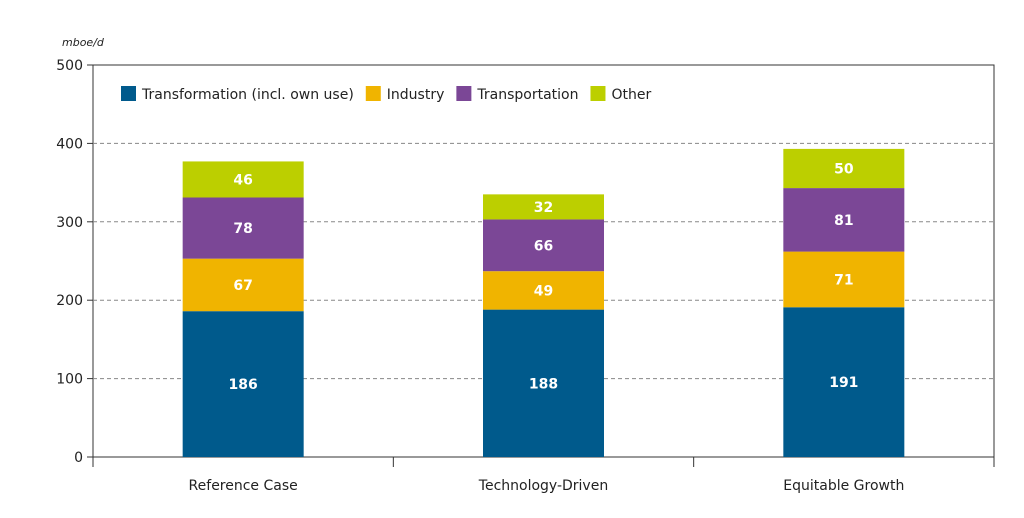  Describe the element at coordinates (69, 223) in the screenshot. I see `y-tick-label: 300` at that location.